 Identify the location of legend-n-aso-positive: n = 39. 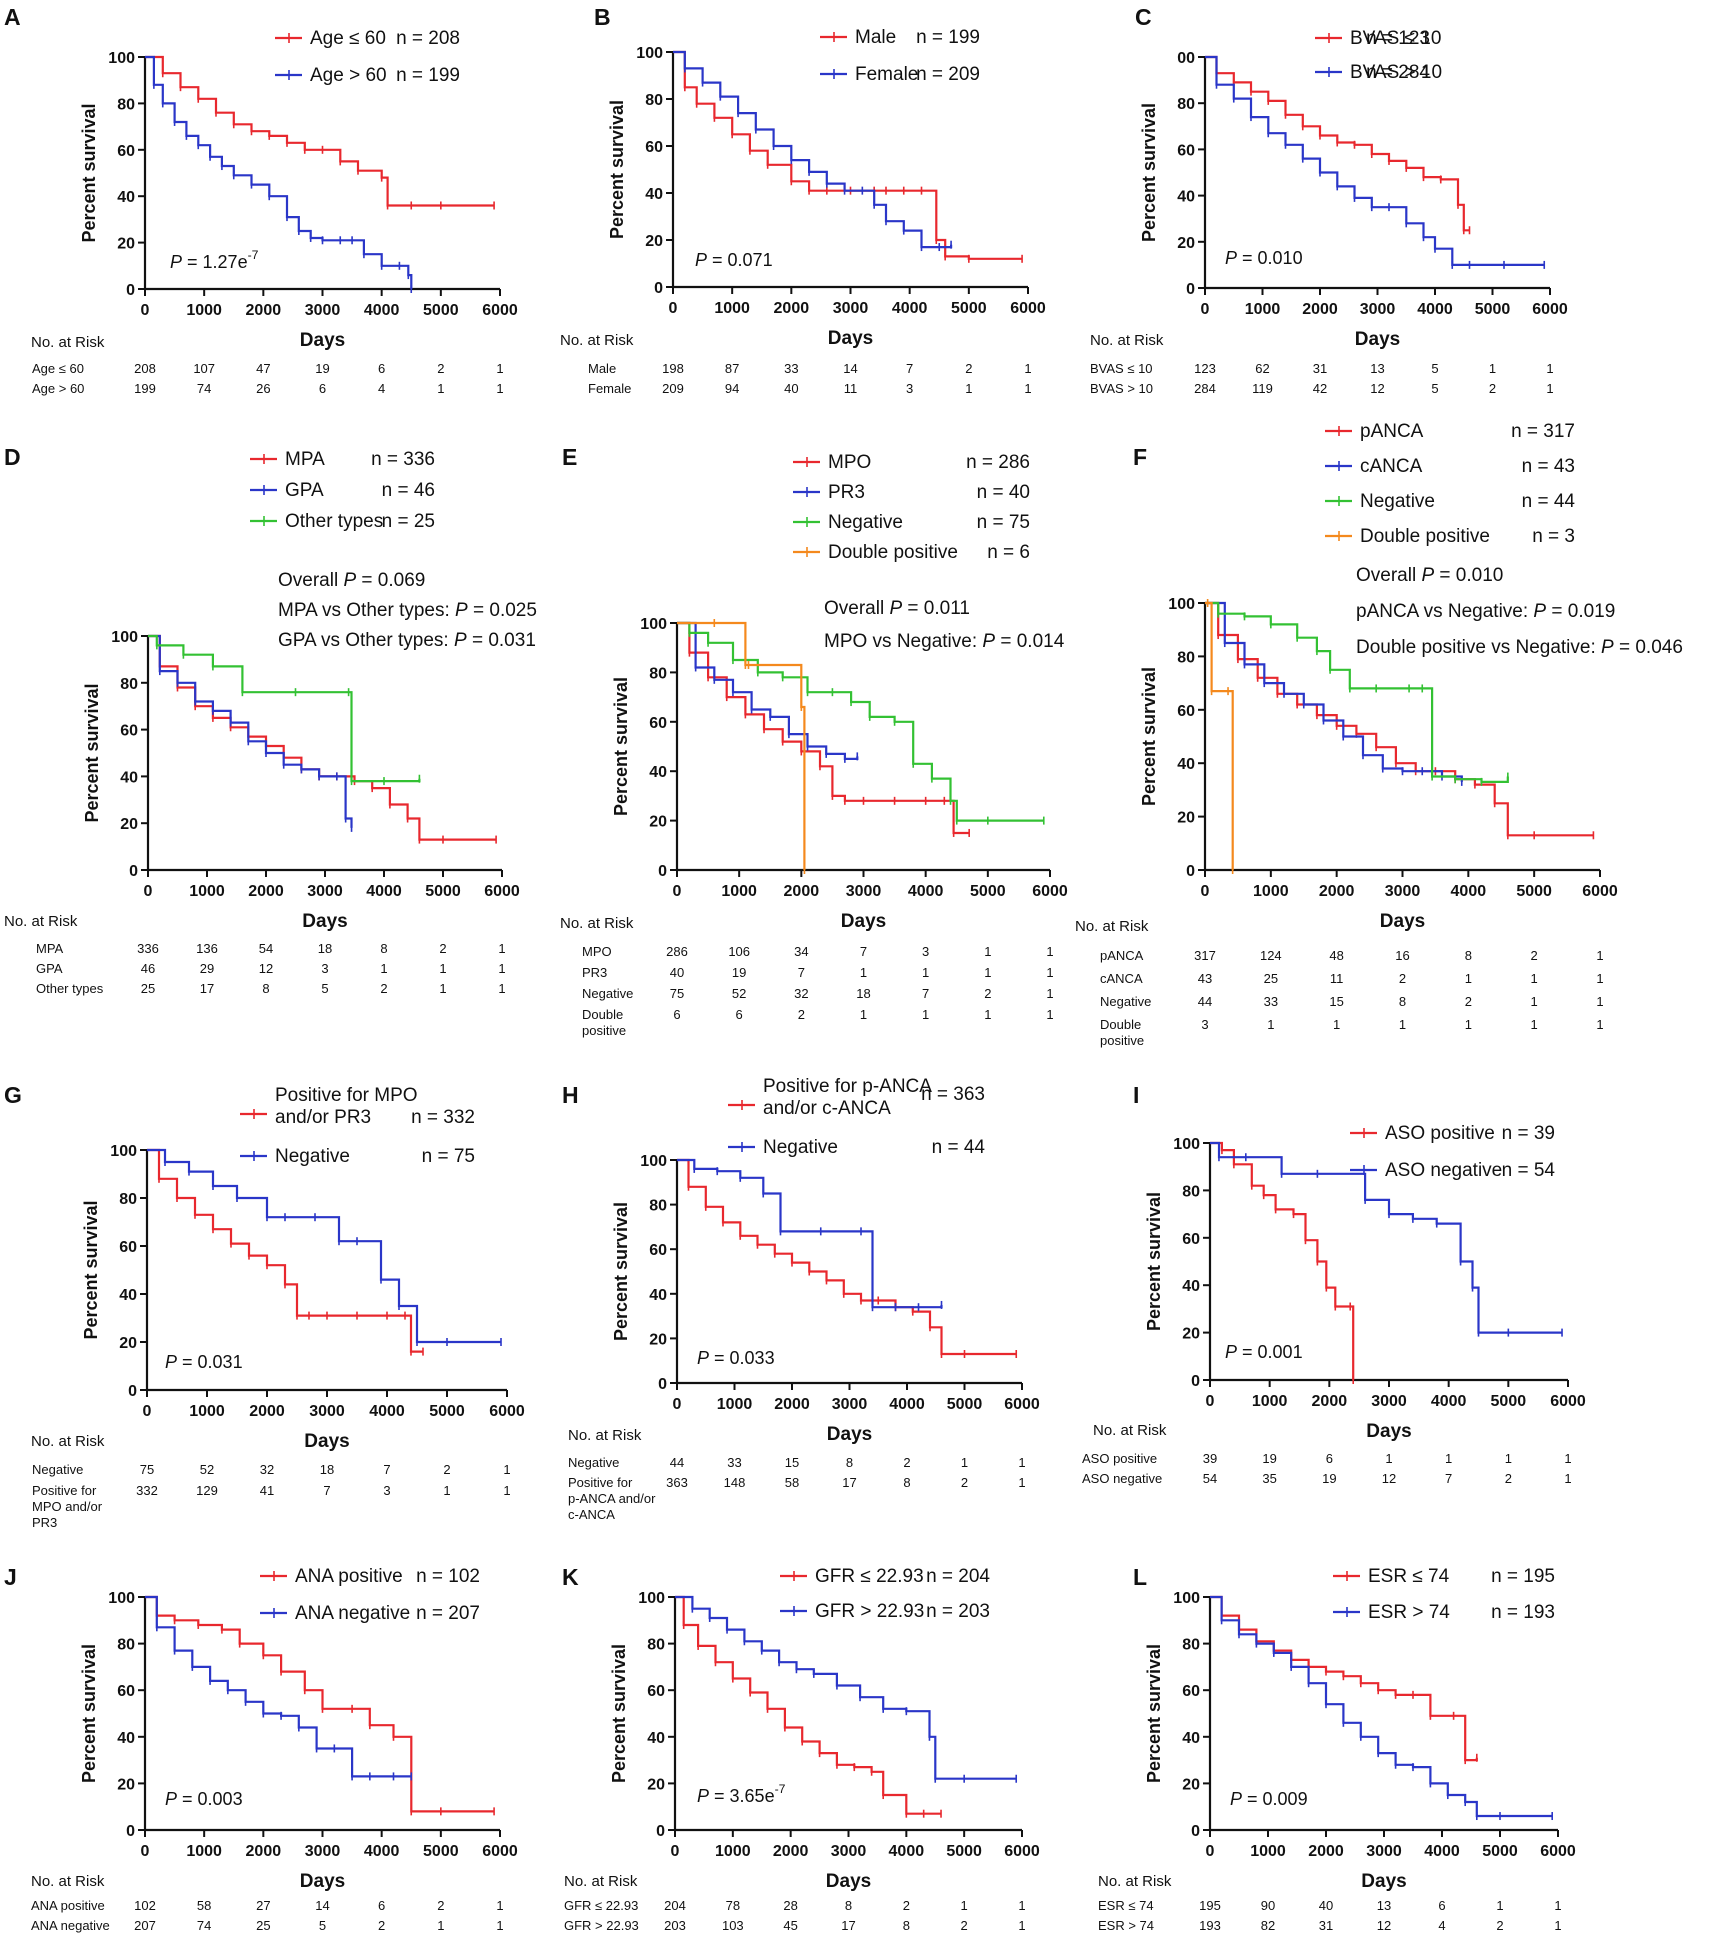
(1528, 1133).